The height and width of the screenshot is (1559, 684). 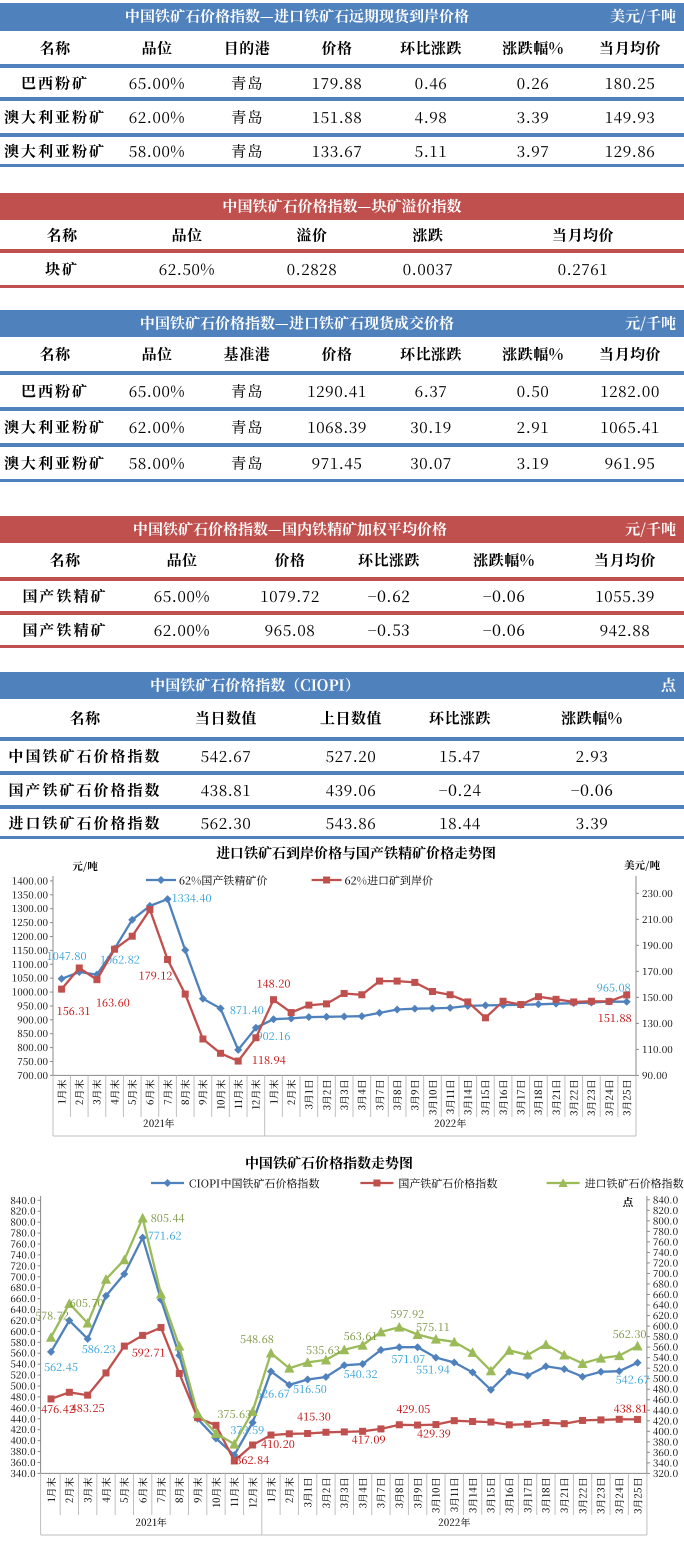 I want to click on column-header: 基准港, so click(x=247, y=354).